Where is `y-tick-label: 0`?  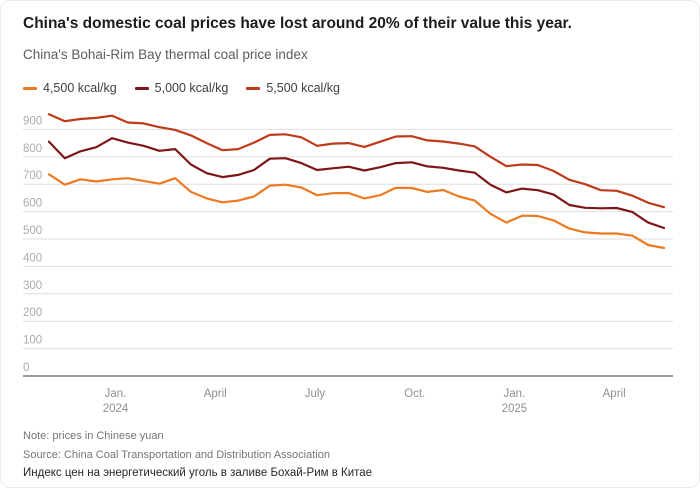 y-tick-label: 0 is located at coordinates (26, 368).